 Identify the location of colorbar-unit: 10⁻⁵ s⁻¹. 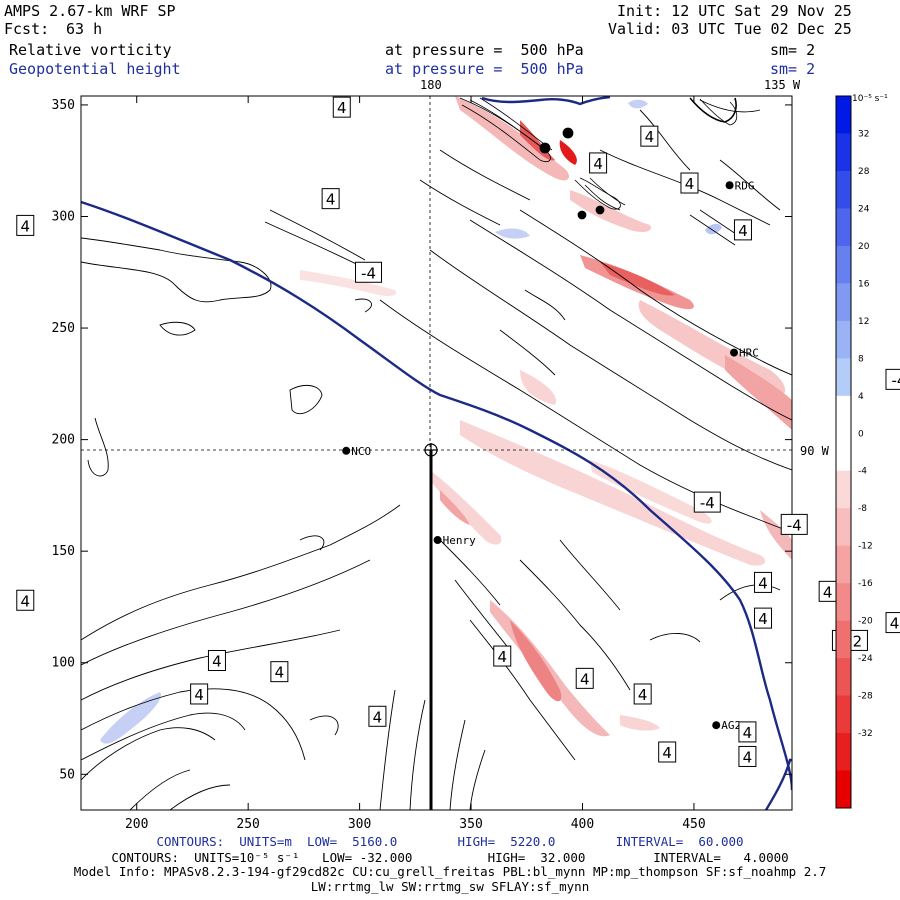
(870, 99).